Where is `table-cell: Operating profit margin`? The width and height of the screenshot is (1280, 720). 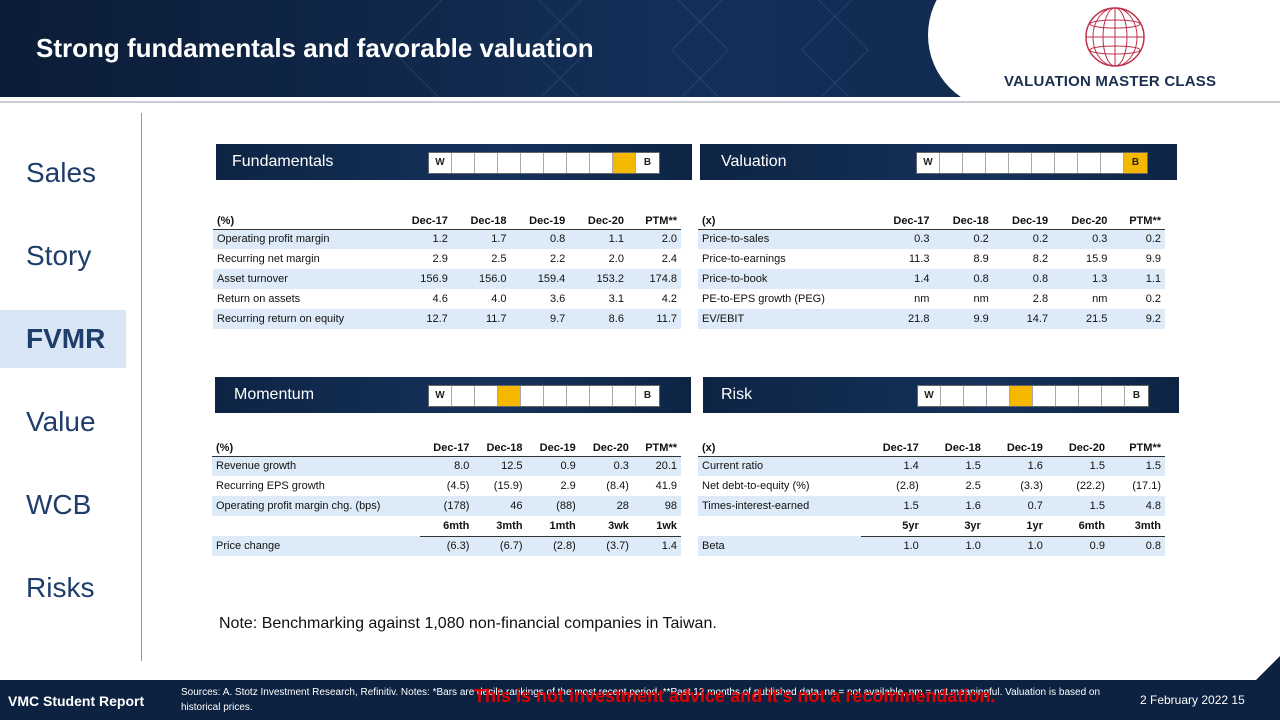 table-cell: Operating profit margin is located at coordinates (303, 239).